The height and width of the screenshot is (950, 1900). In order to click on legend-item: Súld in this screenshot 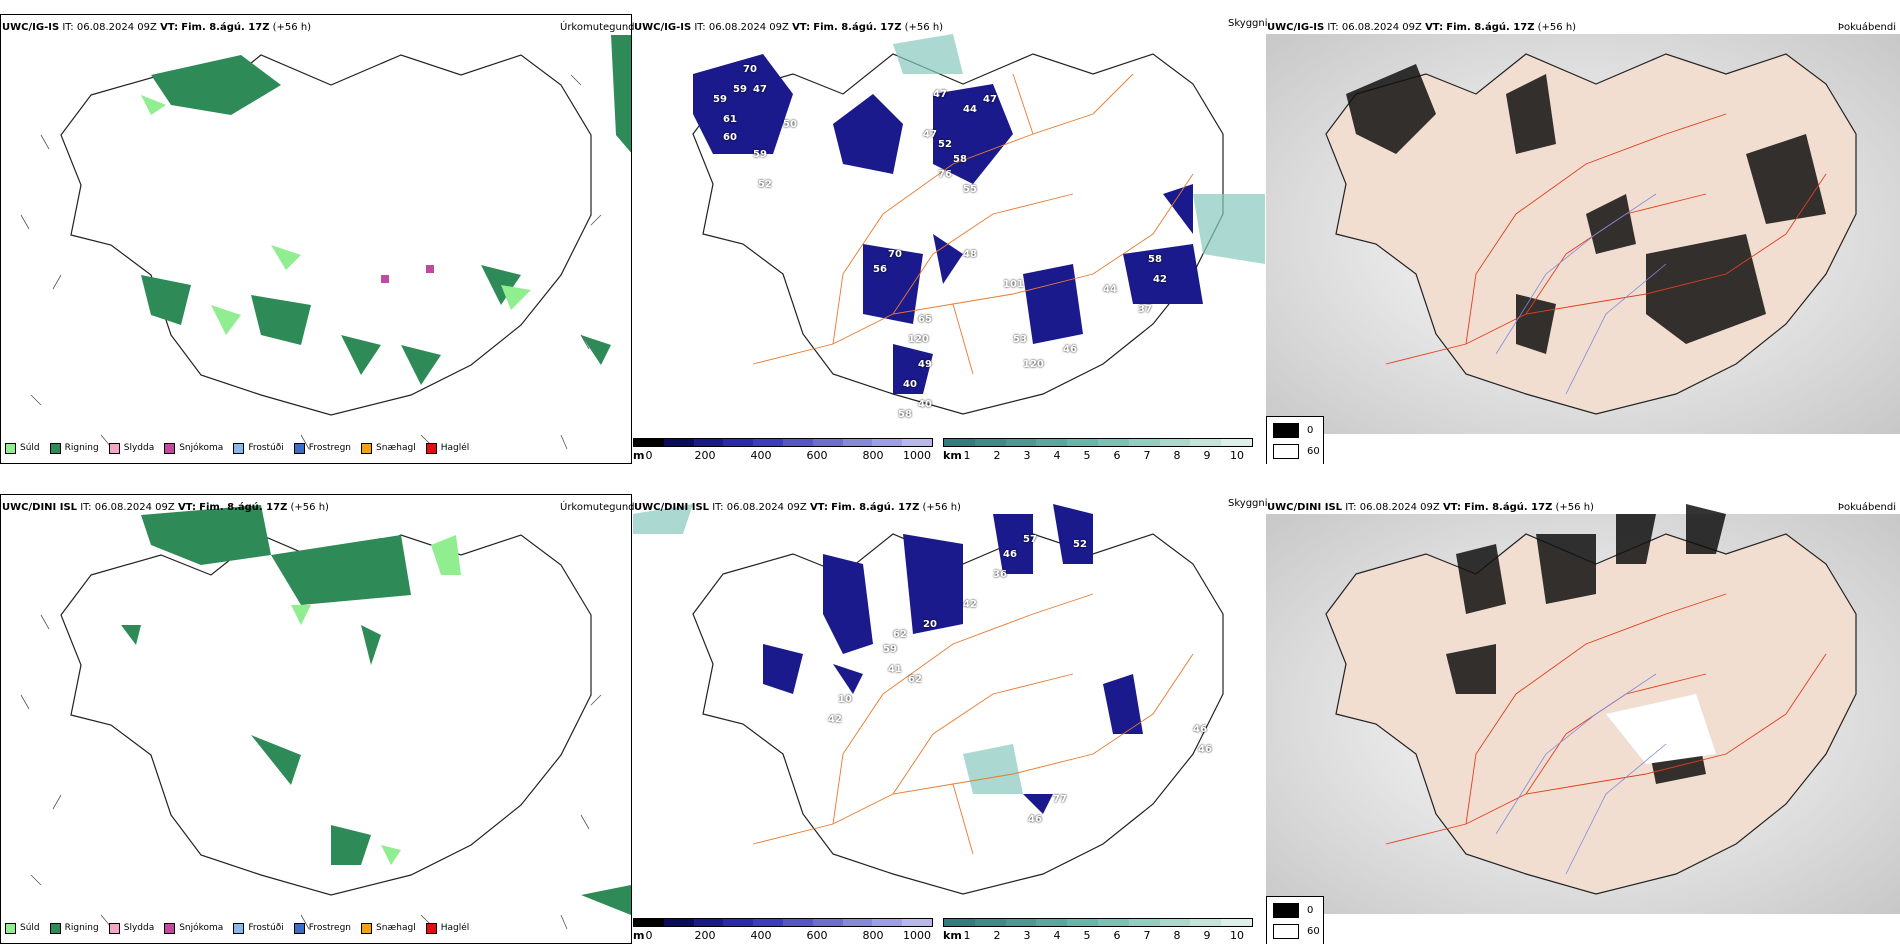, I will do `click(22, 928)`.